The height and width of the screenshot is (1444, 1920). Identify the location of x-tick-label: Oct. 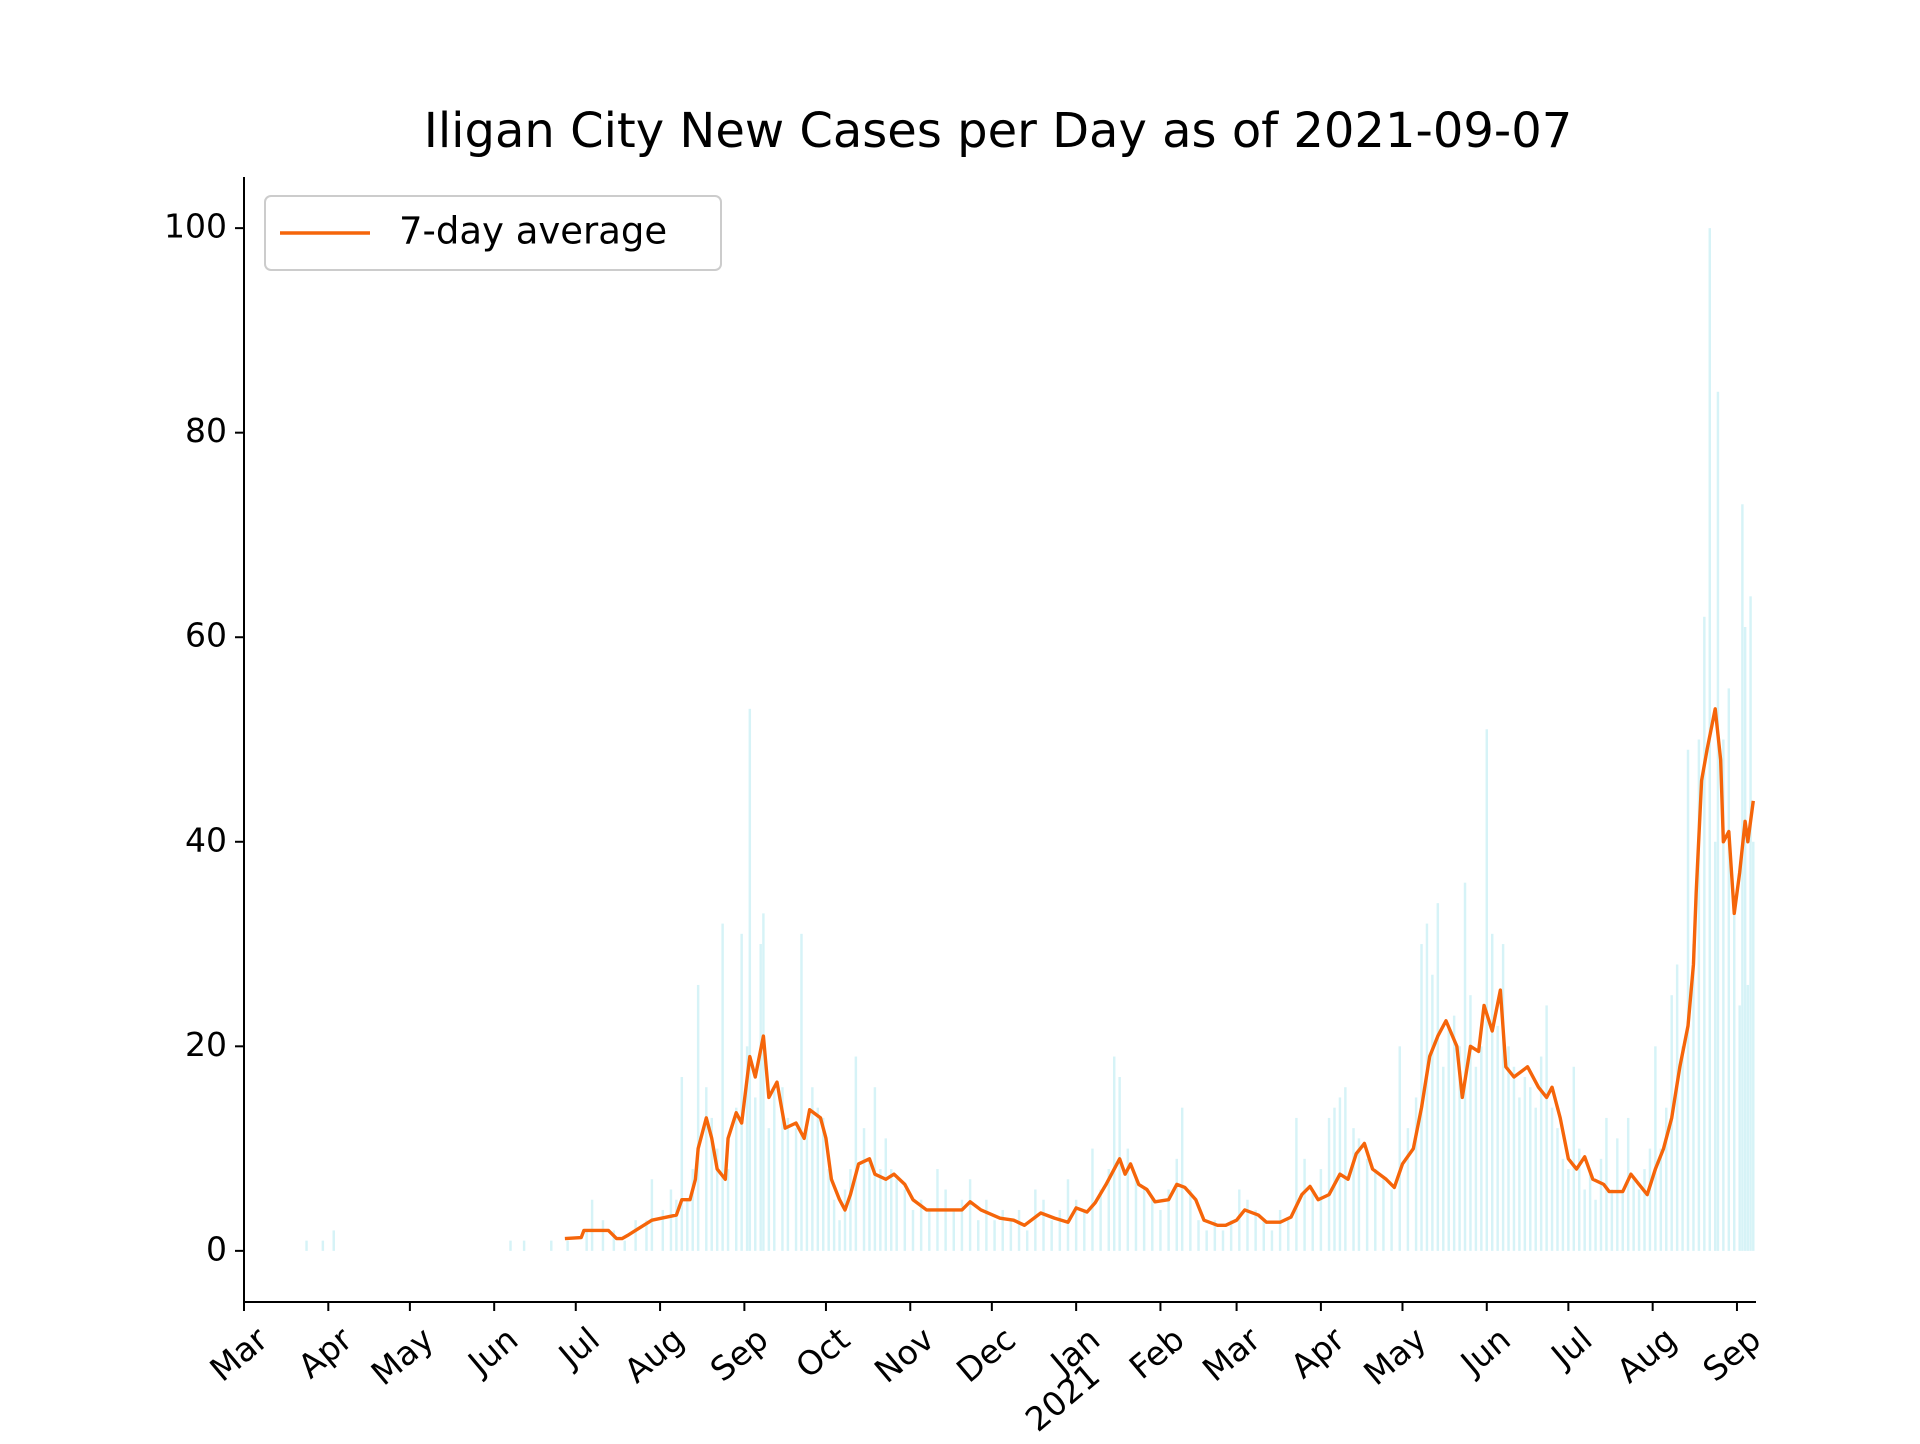
(822, 1352).